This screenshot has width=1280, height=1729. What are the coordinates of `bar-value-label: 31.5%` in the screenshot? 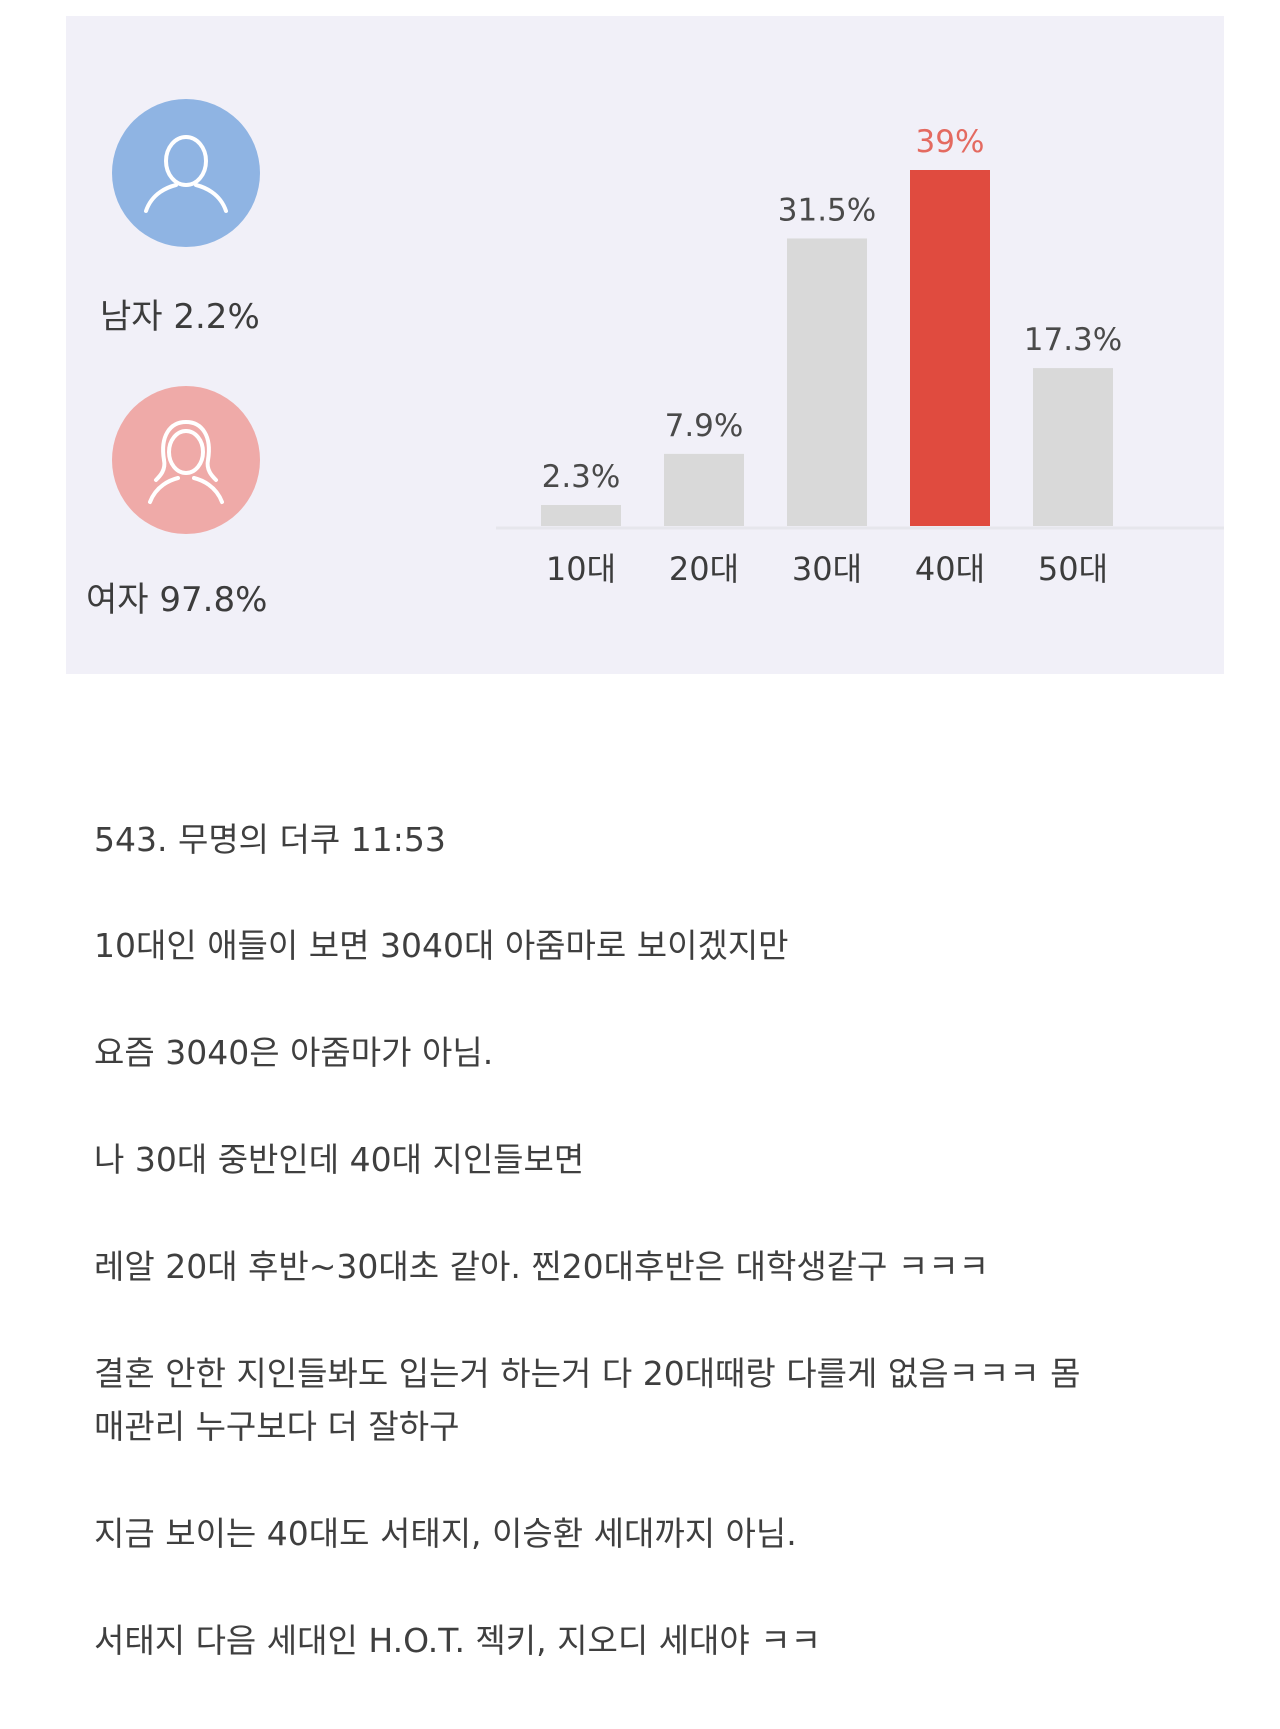 It's located at (827, 210).